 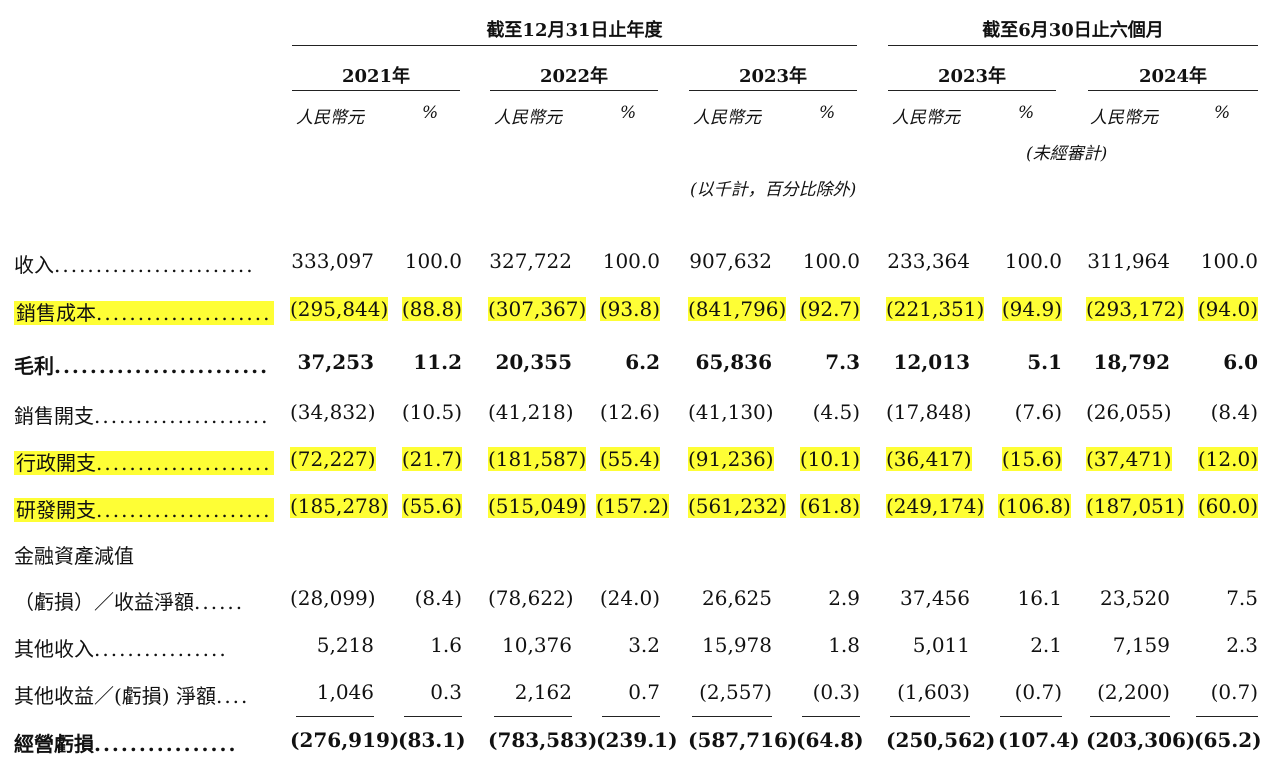 What do you see at coordinates (731, 412) in the screenshot?
I see `amount-cell: (41,130)` at bounding box center [731, 412].